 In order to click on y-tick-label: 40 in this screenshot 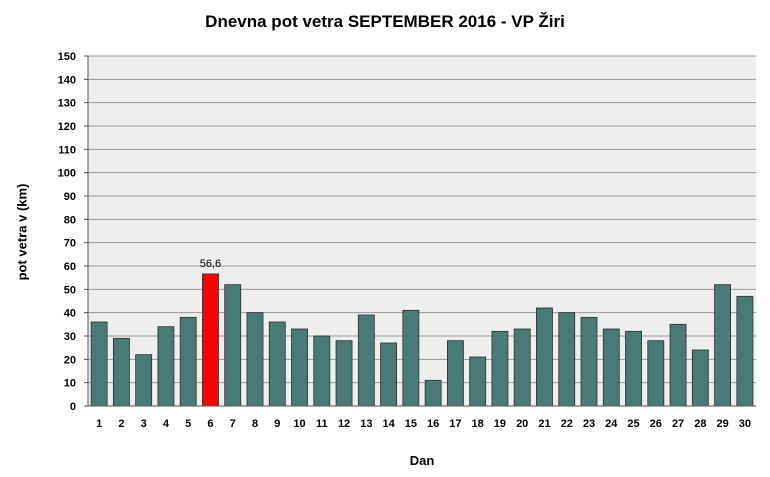, I will do `click(70, 314)`.